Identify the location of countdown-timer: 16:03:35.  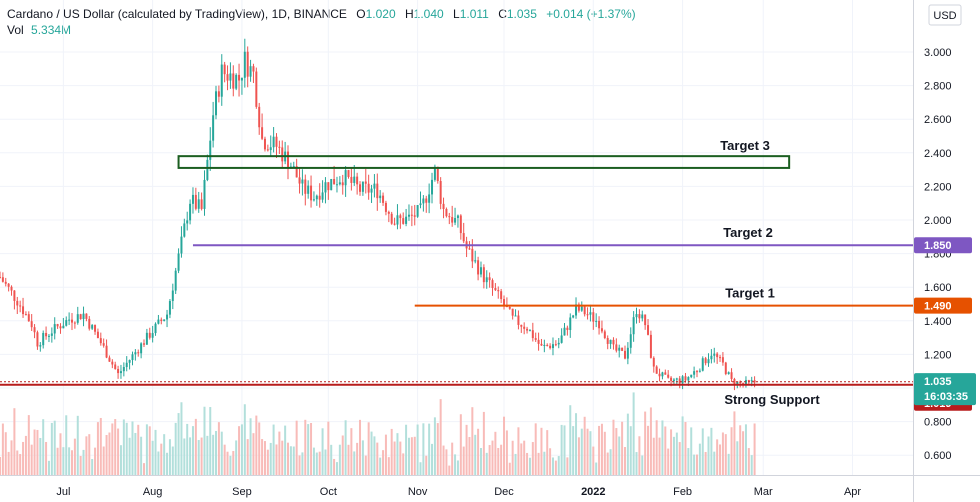
(946, 397).